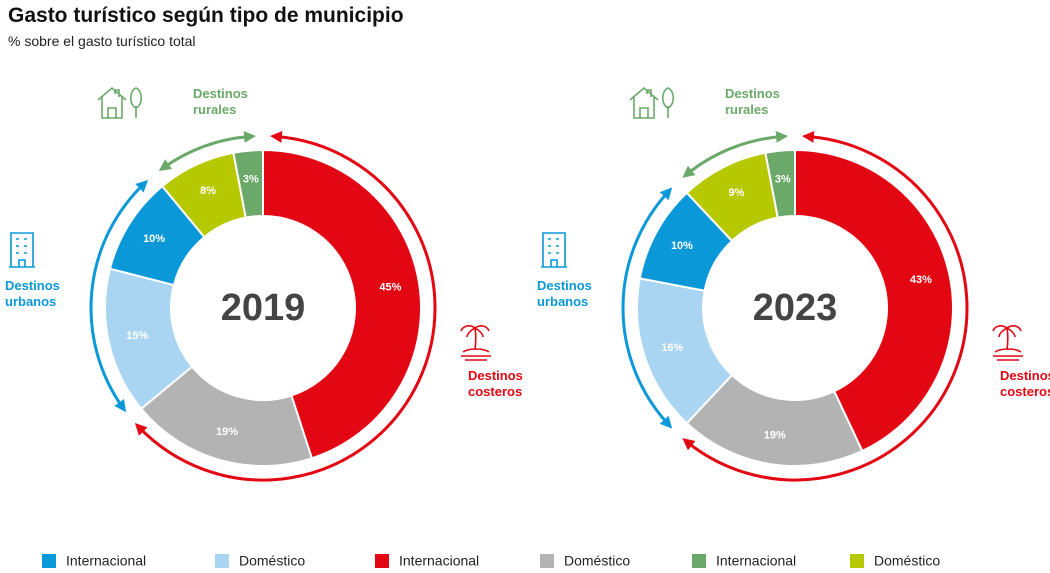 The height and width of the screenshot is (573, 1050). Describe the element at coordinates (208, 191) in the screenshot. I see `value-label: 8%` at that location.